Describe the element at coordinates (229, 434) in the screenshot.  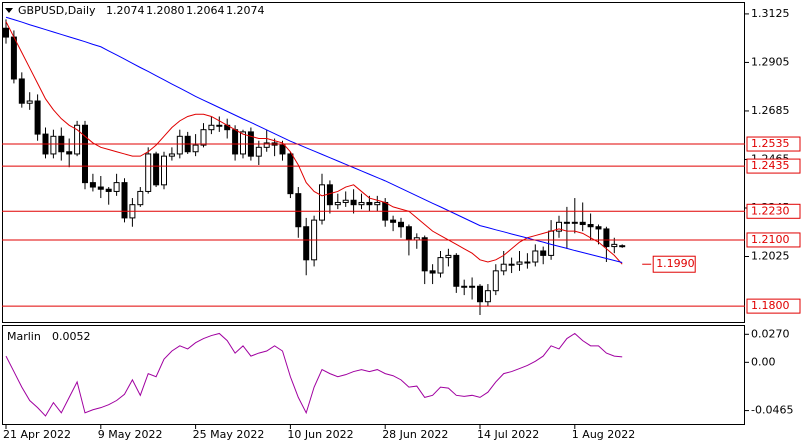
I see `x-tick-label: 25 May 2022` at that location.